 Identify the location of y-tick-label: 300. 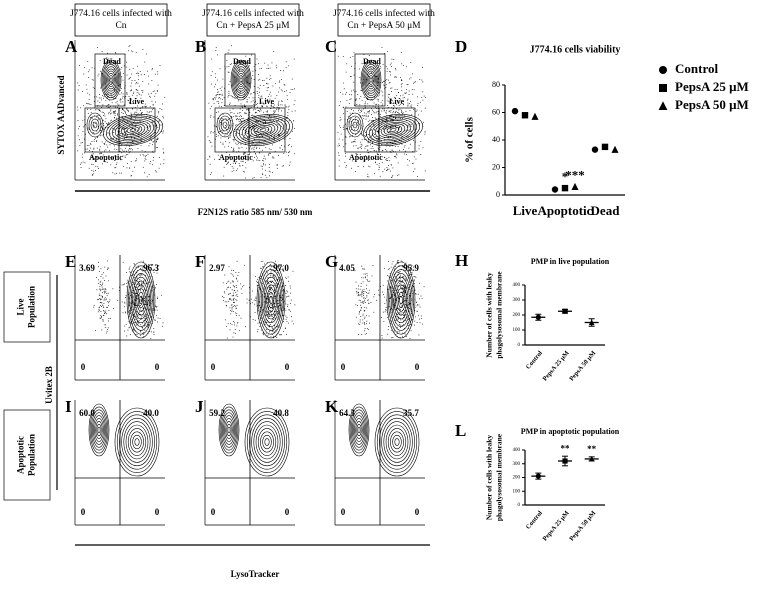
(517, 464).